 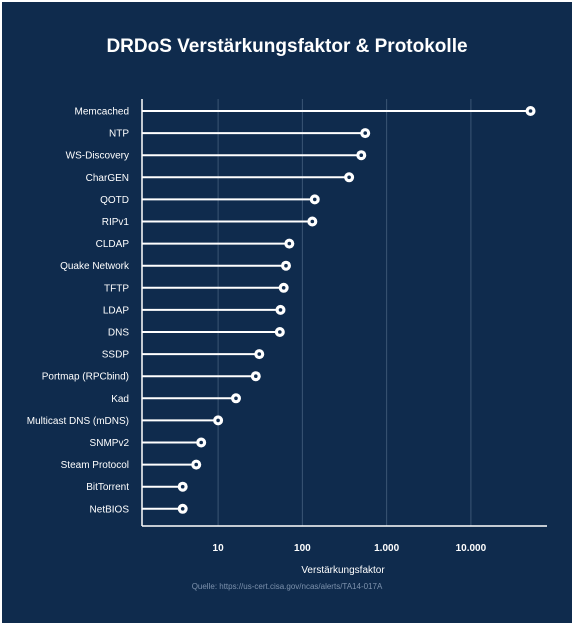 What do you see at coordinates (116, 310) in the screenshot?
I see `category-label: LDAP` at bounding box center [116, 310].